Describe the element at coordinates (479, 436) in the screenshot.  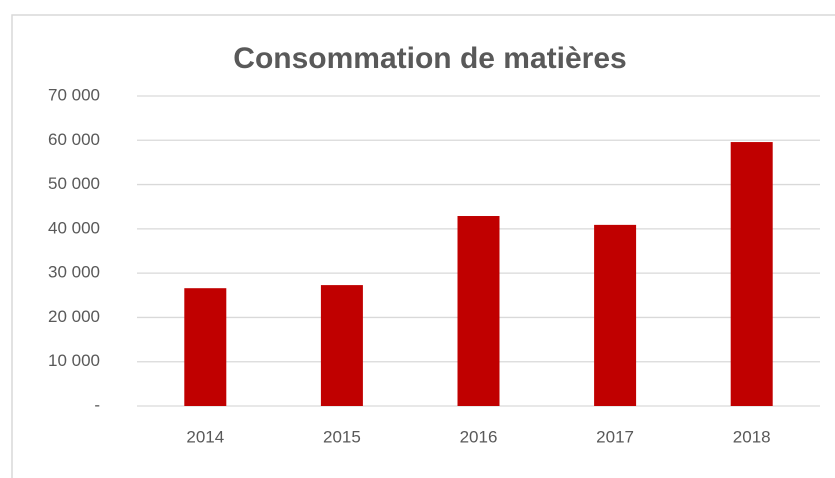
I see `x-tick-label: 2016` at that location.